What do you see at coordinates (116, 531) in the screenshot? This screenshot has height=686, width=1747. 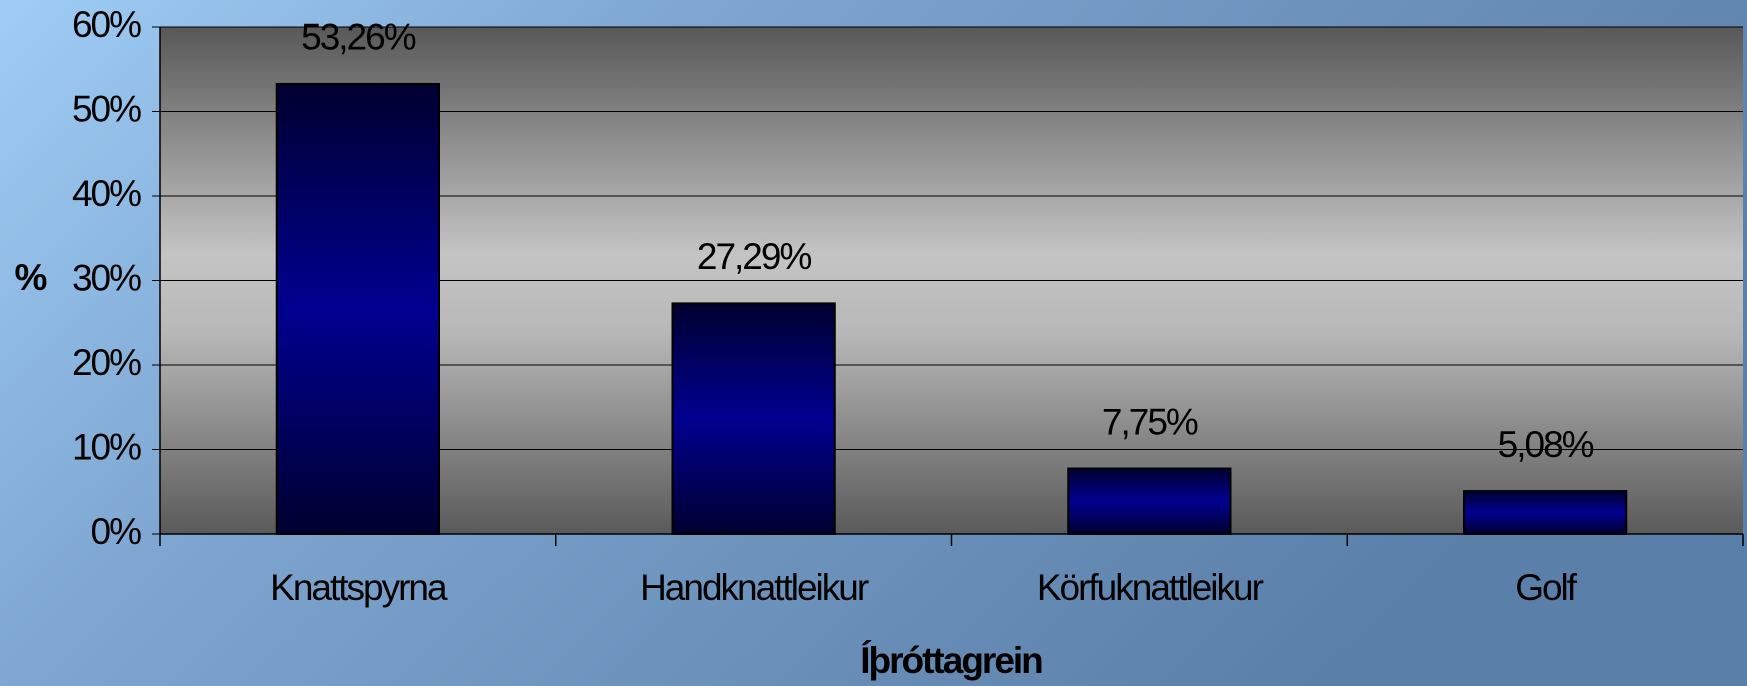 I see `y-tick-label: 0%` at bounding box center [116, 531].